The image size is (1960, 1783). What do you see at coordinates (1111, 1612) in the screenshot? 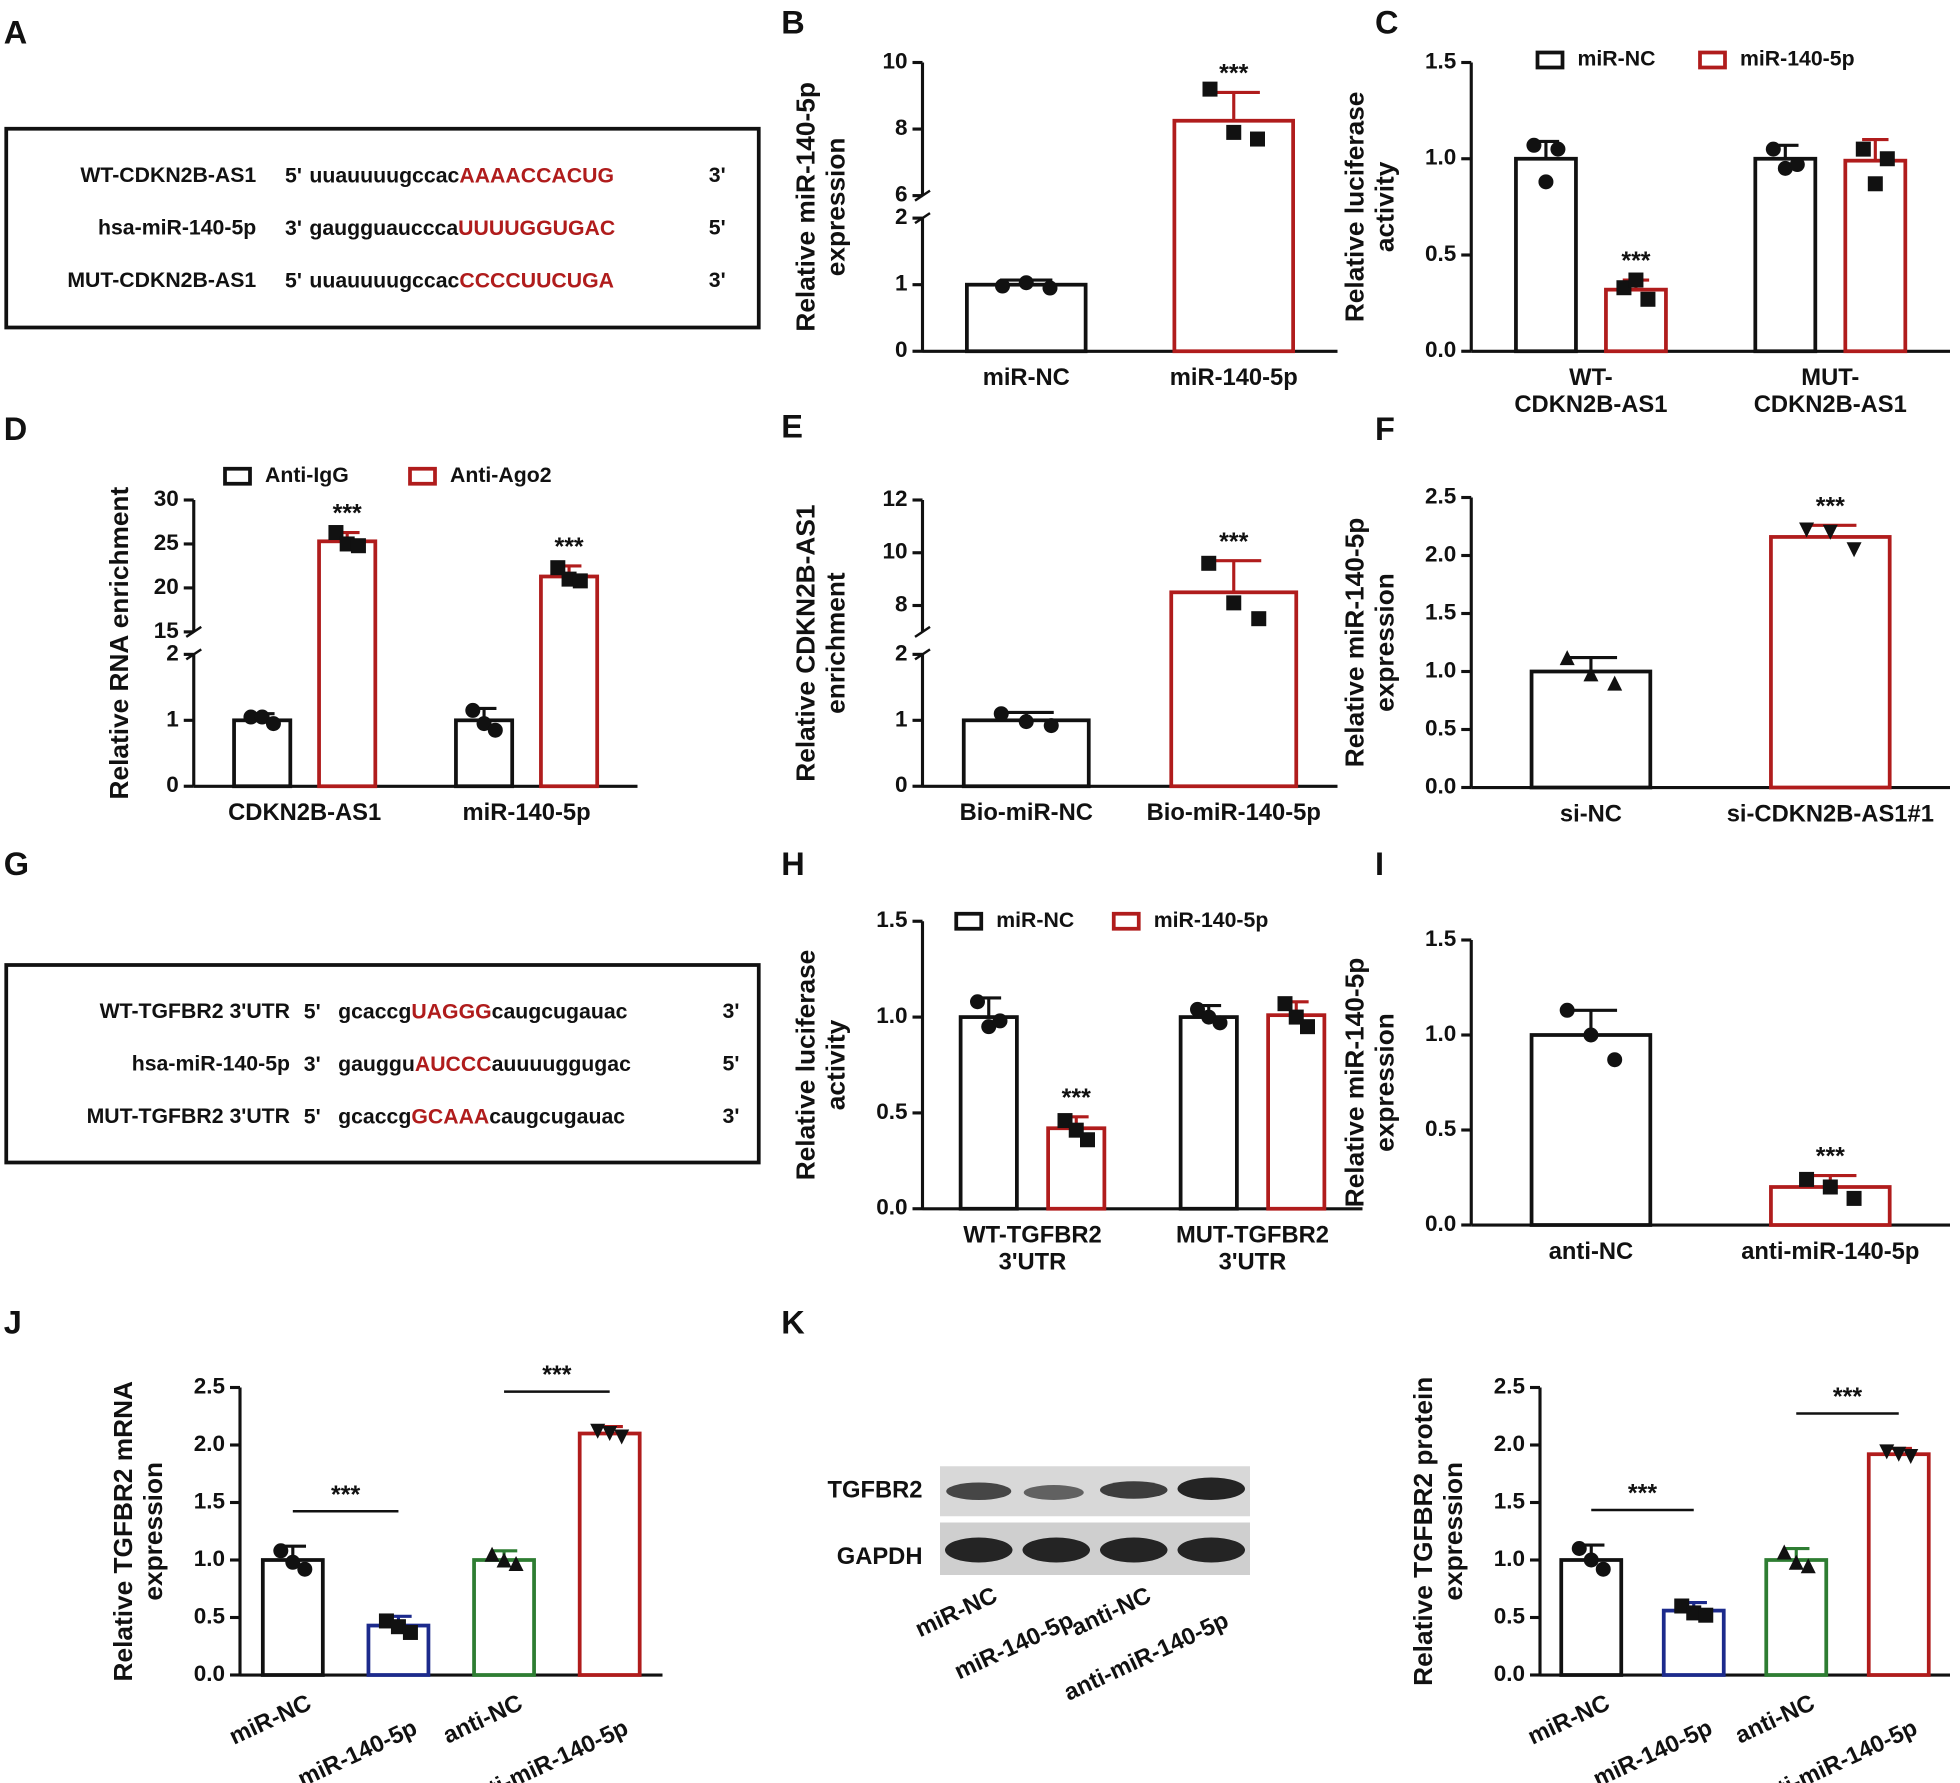
I see `blot-lane-label: anti-NC` at bounding box center [1111, 1612].